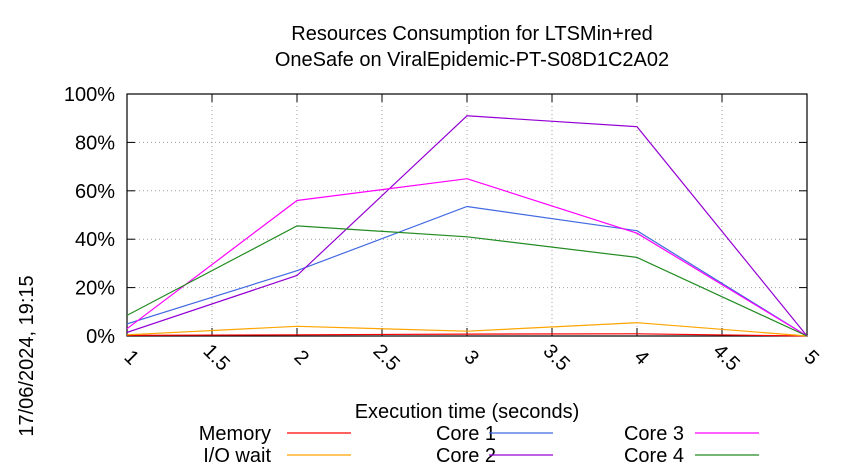  Describe the element at coordinates (654, 434) in the screenshot. I see `legend-label: Core 3` at that location.